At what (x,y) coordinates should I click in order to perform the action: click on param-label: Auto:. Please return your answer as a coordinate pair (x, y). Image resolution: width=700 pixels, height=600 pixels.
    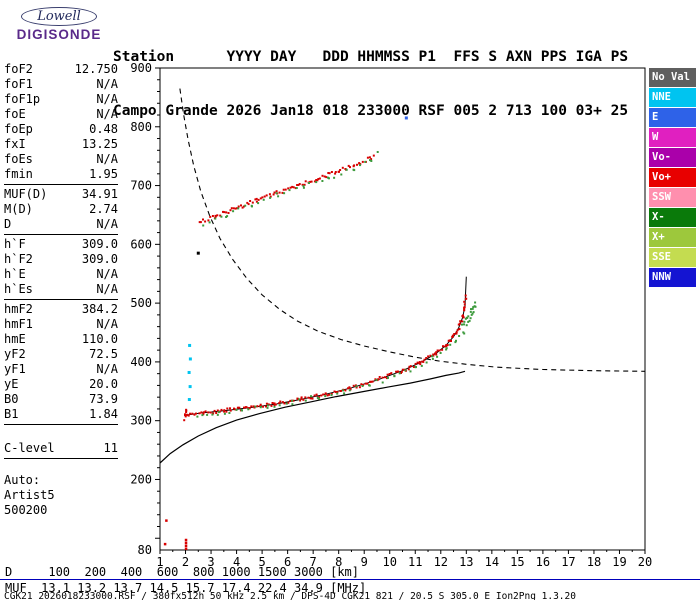
    Looking at the image, I should click on (22, 480).